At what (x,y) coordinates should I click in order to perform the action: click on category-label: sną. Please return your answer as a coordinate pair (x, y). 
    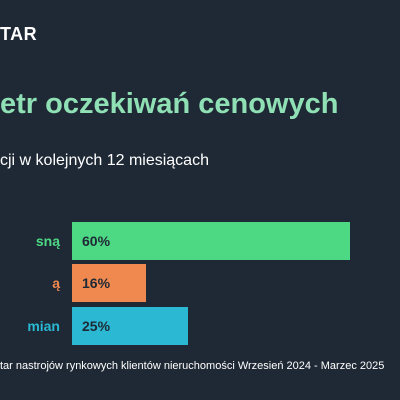
    Looking at the image, I should click on (47, 241).